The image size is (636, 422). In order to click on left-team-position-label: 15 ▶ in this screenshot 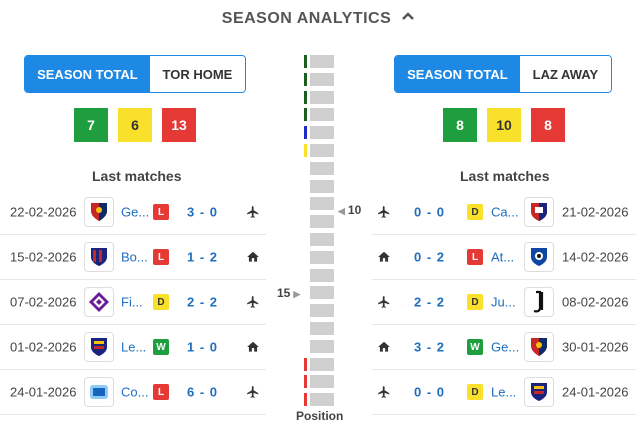, I will do `click(289, 293)`.